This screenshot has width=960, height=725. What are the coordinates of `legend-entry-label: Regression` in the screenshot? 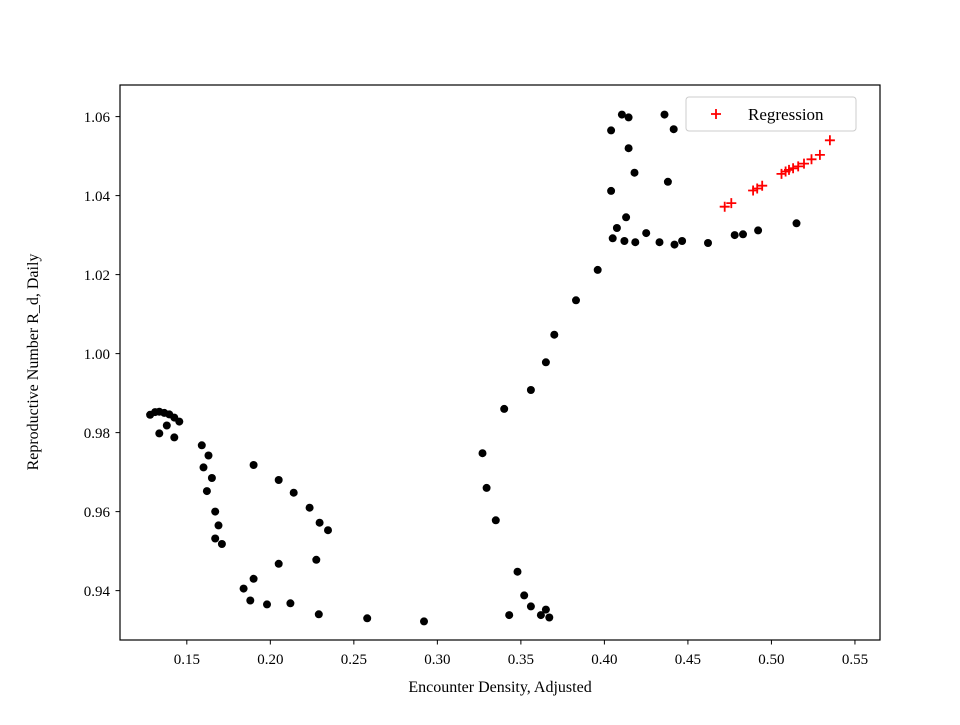 It's located at (786, 114).